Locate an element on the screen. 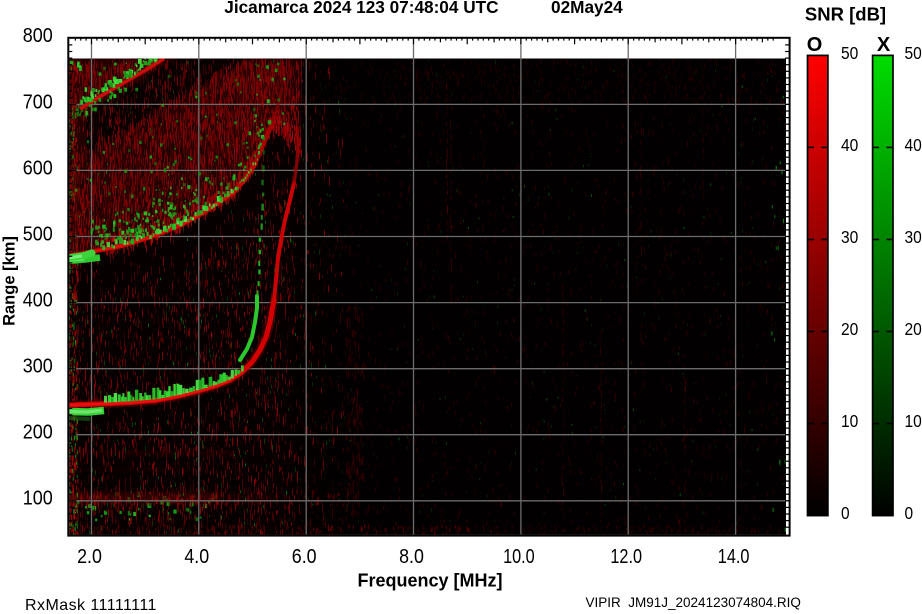  svg-text: Range [km] is located at coordinates (10, 281).